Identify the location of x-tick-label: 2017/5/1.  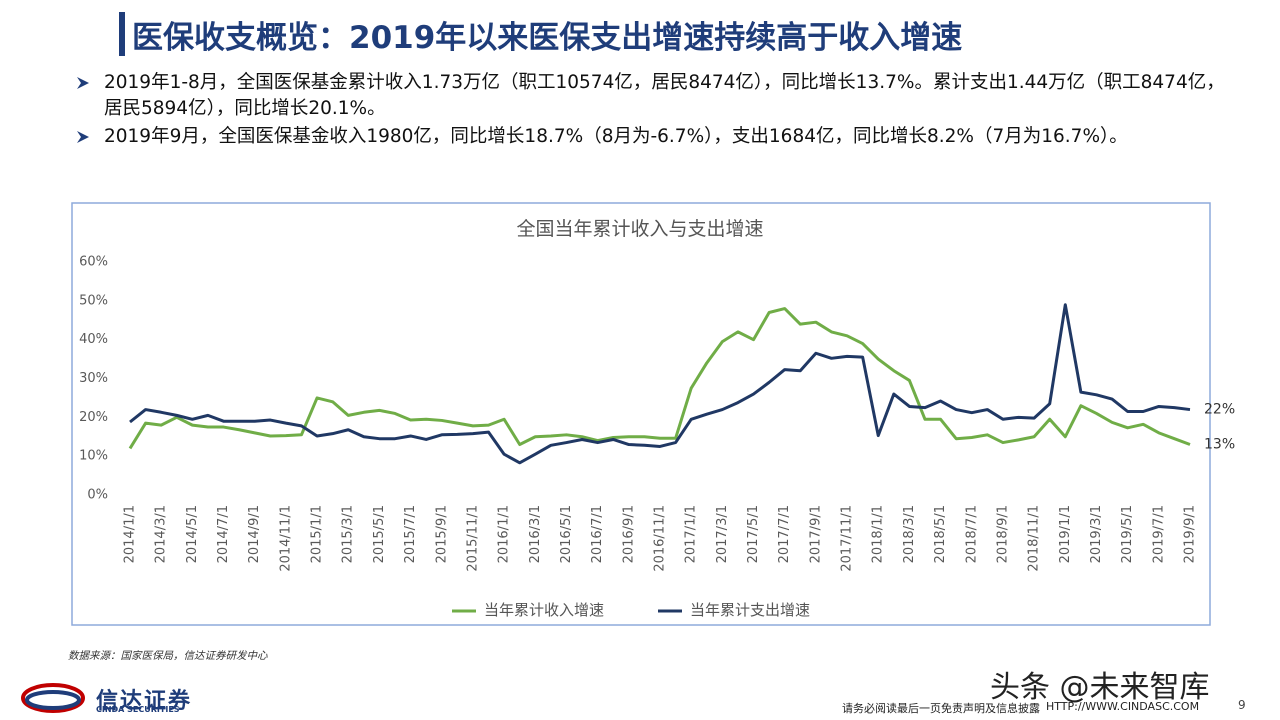
(753, 534).